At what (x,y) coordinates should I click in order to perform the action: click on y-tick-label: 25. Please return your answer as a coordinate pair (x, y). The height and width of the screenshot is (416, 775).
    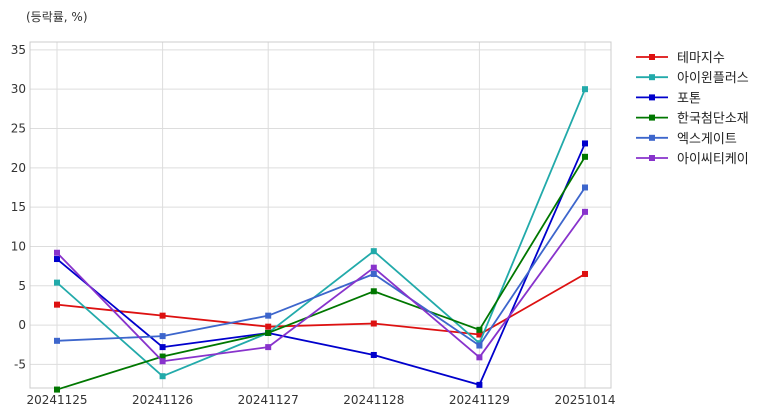
    Looking at the image, I should click on (18, 129).